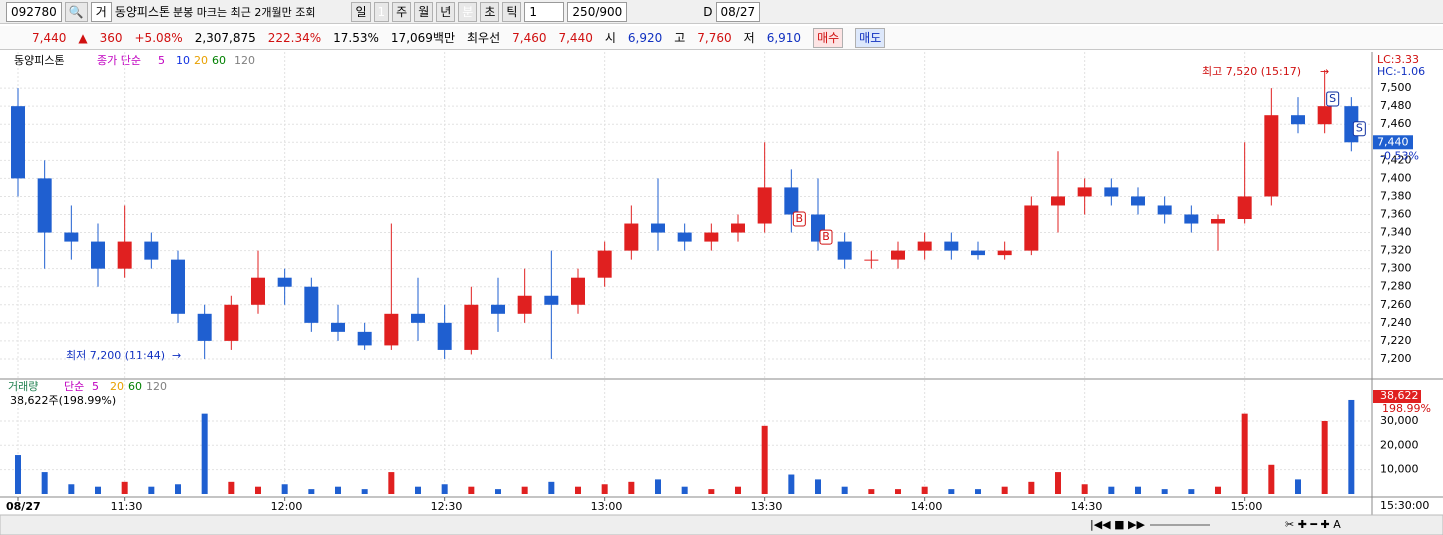 This screenshot has height=535, width=1443. Describe the element at coordinates (721, 524) in the screenshot. I see `scrollbar` at that location.